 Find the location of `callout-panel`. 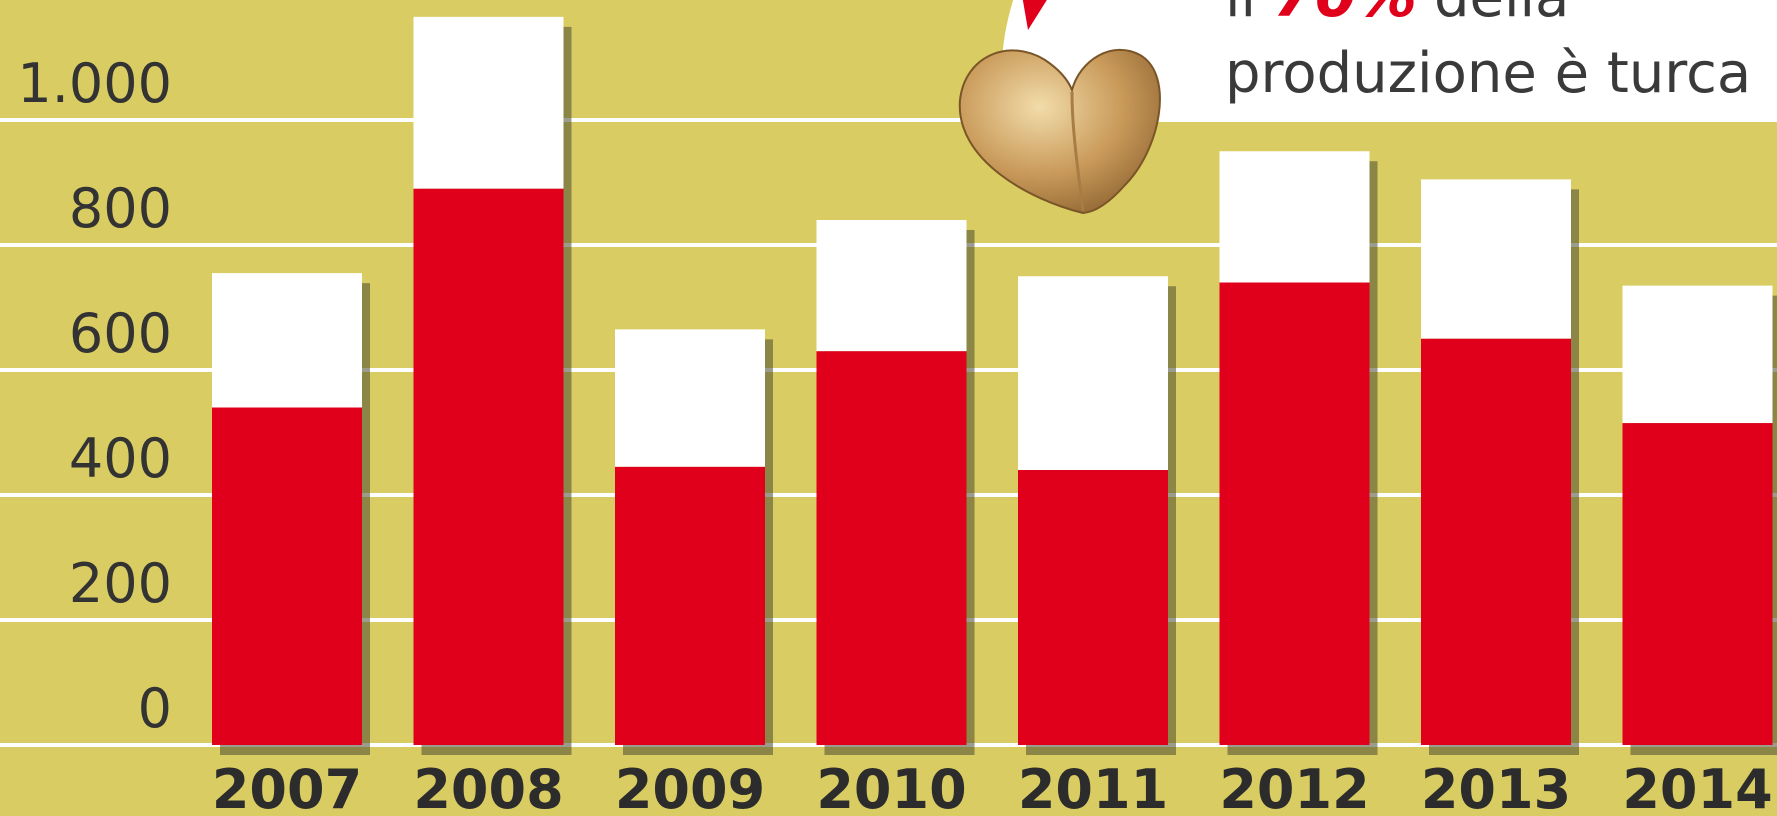

callout-panel is located at coordinates (1389, 59).